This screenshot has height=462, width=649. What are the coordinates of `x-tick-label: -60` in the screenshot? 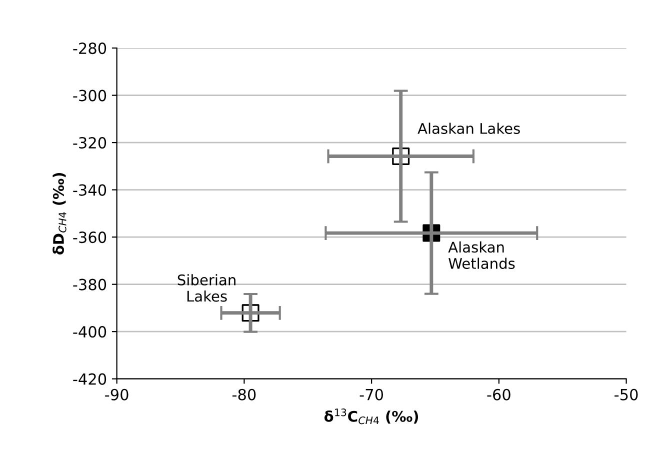 It's located at (498, 394).